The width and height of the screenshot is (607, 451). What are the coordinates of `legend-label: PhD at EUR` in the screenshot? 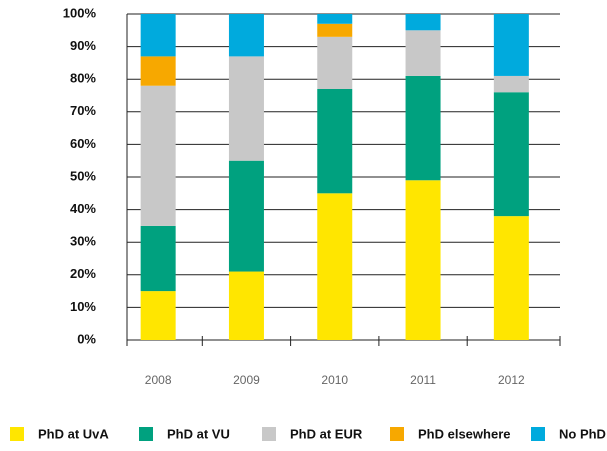 It's located at (326, 433).